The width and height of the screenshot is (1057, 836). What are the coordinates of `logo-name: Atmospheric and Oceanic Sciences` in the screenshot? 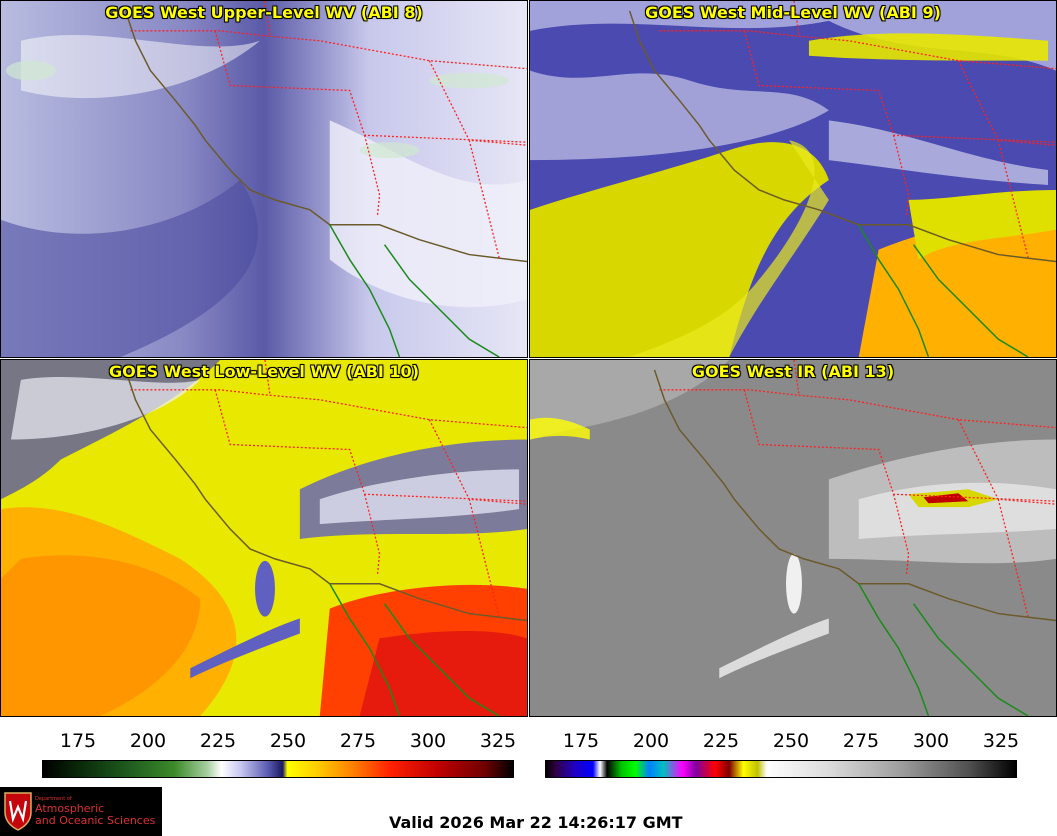 It's located at (95, 815).